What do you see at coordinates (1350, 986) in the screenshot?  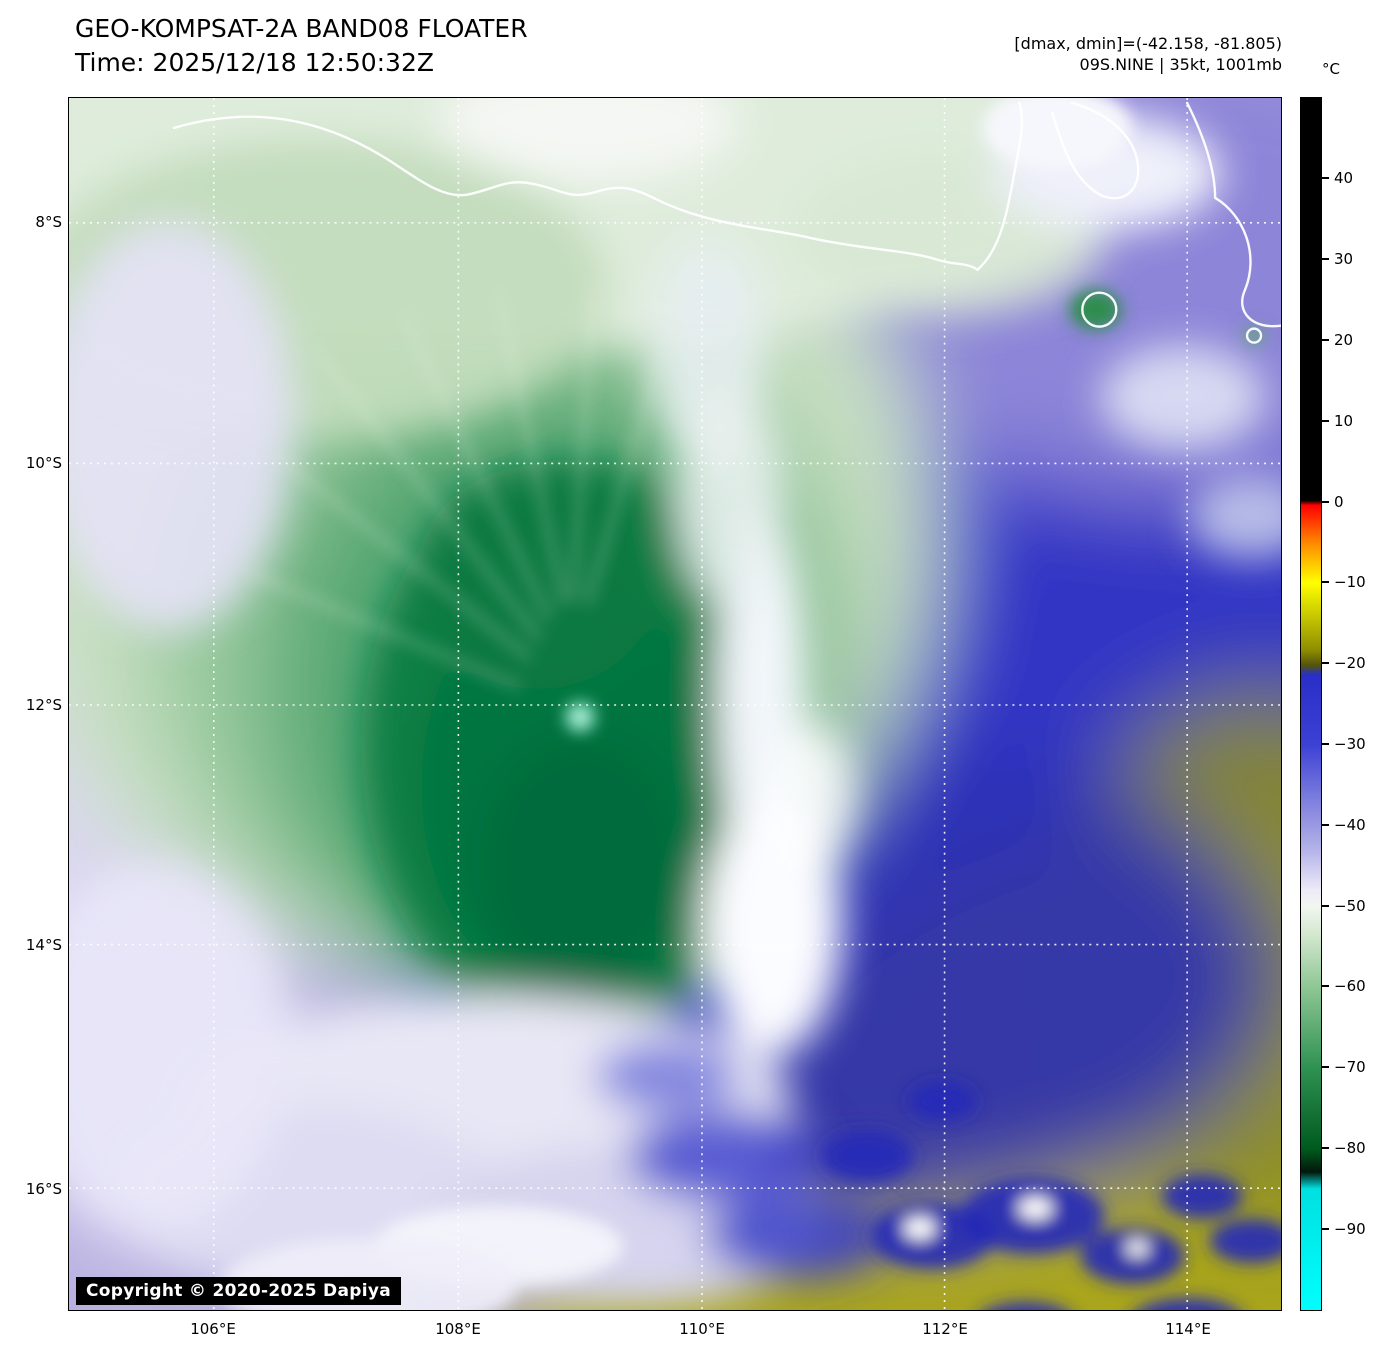 I see `colorbar-tick-label: −60` at bounding box center [1350, 986].